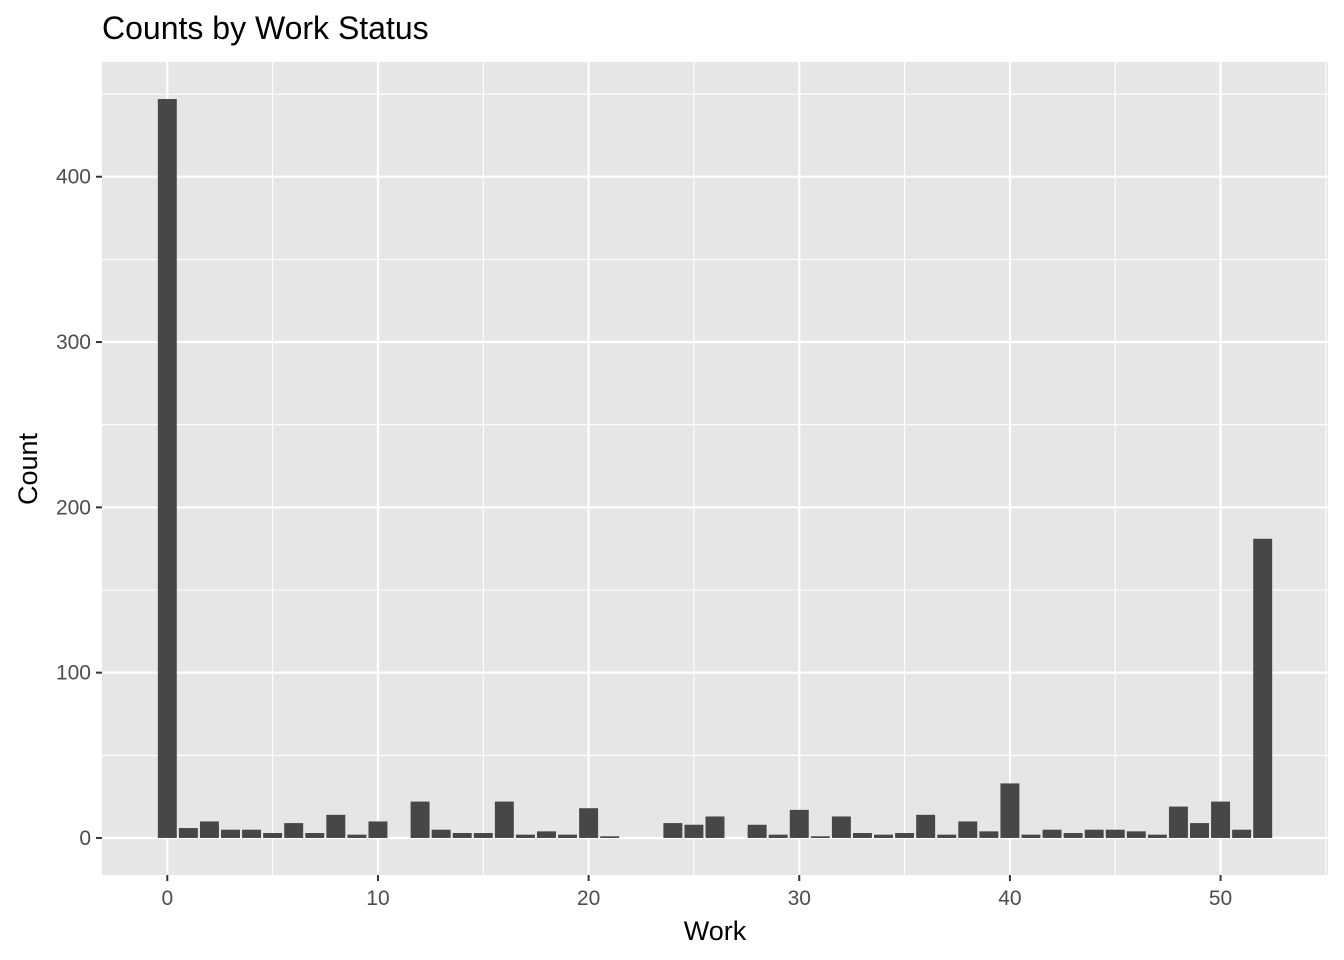 Image resolution: width=1344 pixels, height=960 pixels. I want to click on y-tick-label: 200, so click(73, 507).